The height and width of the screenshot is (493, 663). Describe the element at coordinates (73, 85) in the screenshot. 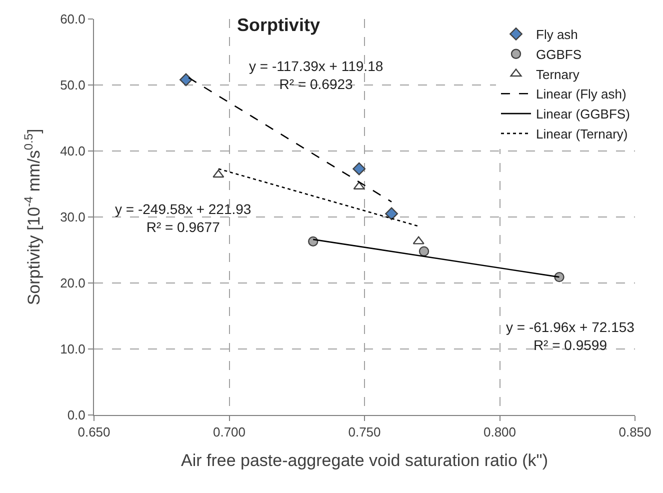

I see `y-tick-label: 50.0` at that location.